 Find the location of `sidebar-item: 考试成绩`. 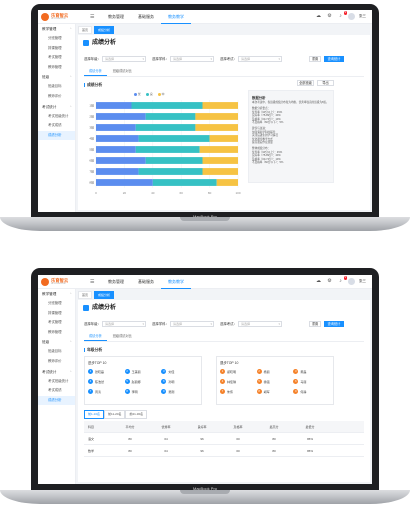

sidebar-item: 考试成绩 is located at coordinates (55, 390).